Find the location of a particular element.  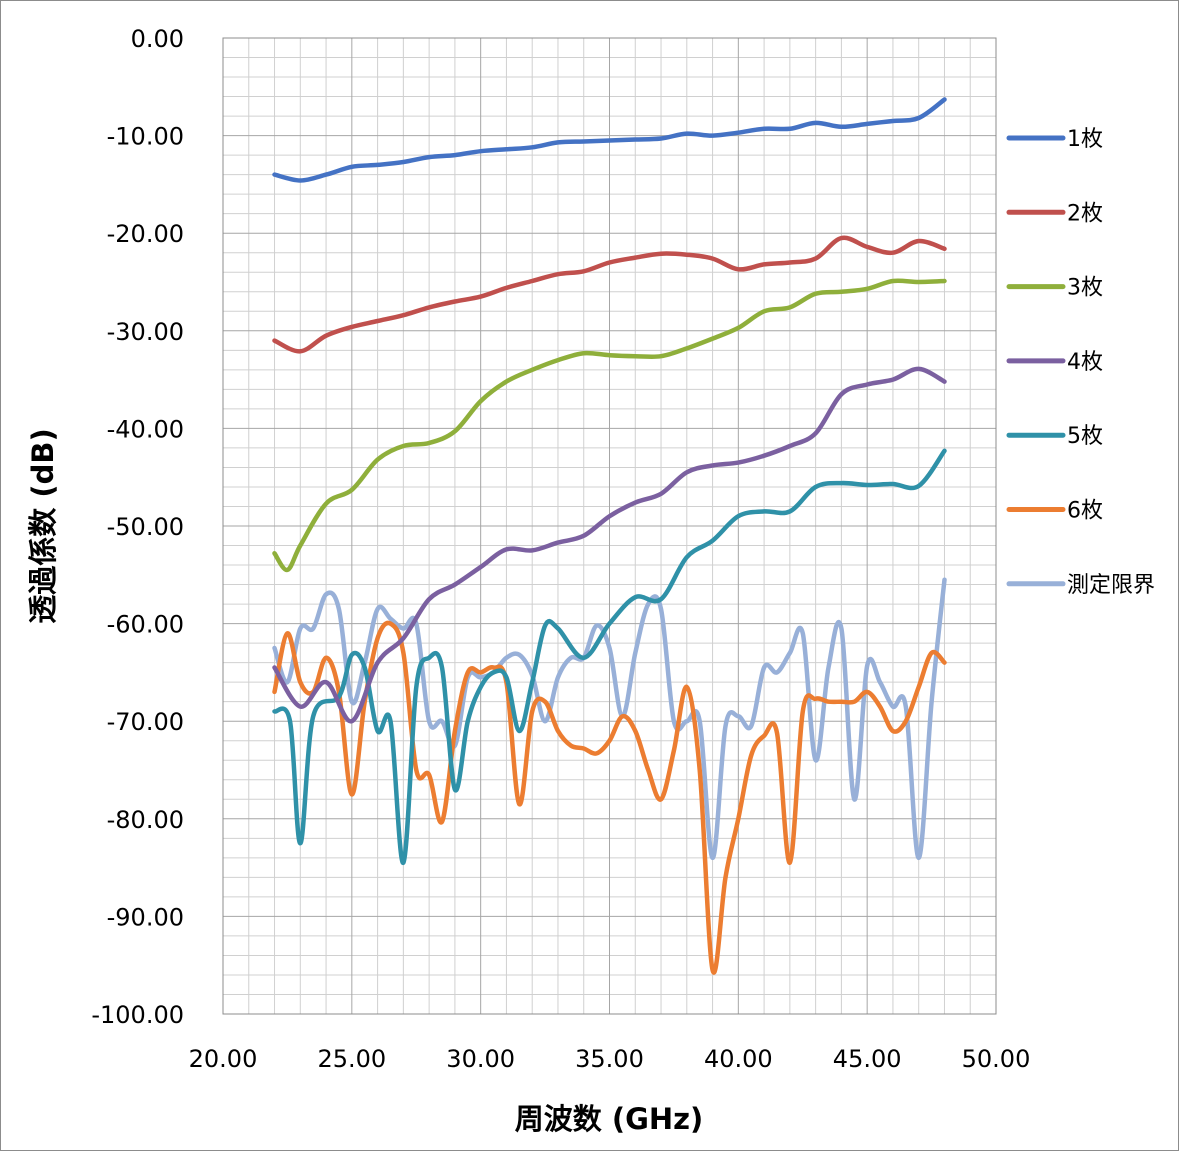

x-tick-label: 20.00 is located at coordinates (223, 1059).